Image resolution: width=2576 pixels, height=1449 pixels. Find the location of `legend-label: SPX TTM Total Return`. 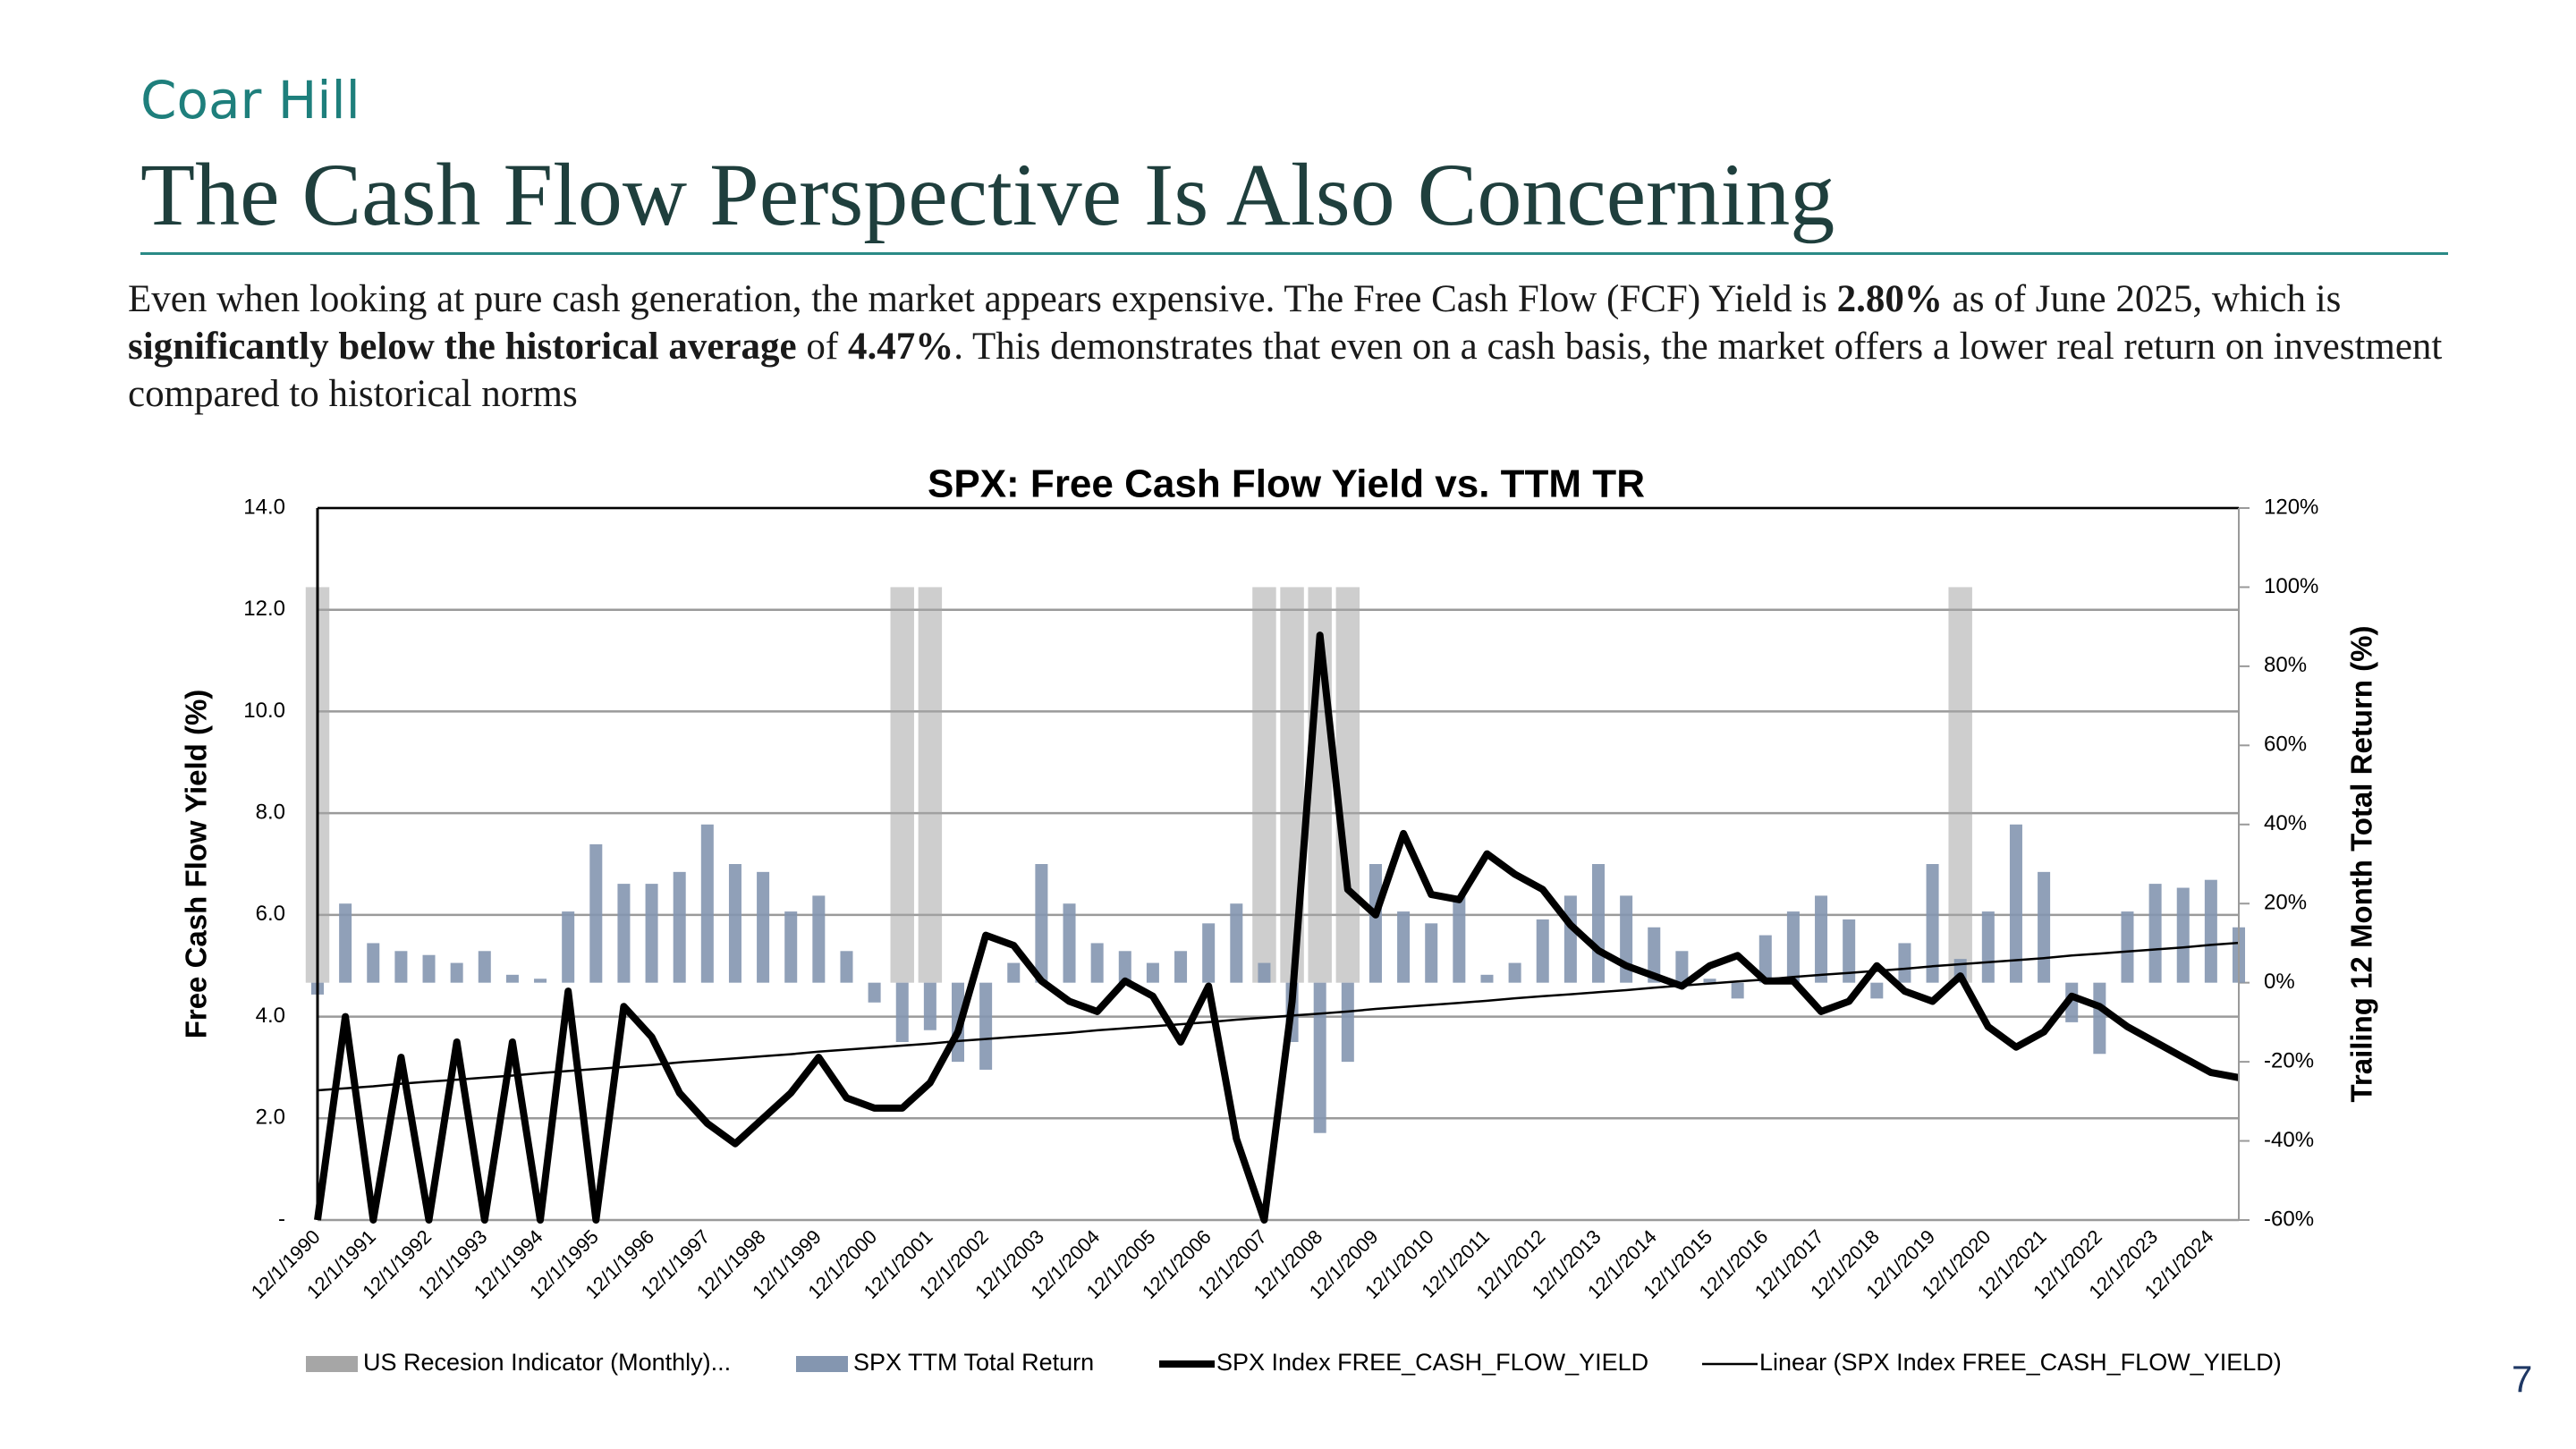

legend-label: SPX TTM Total Return is located at coordinates (973, 1362).